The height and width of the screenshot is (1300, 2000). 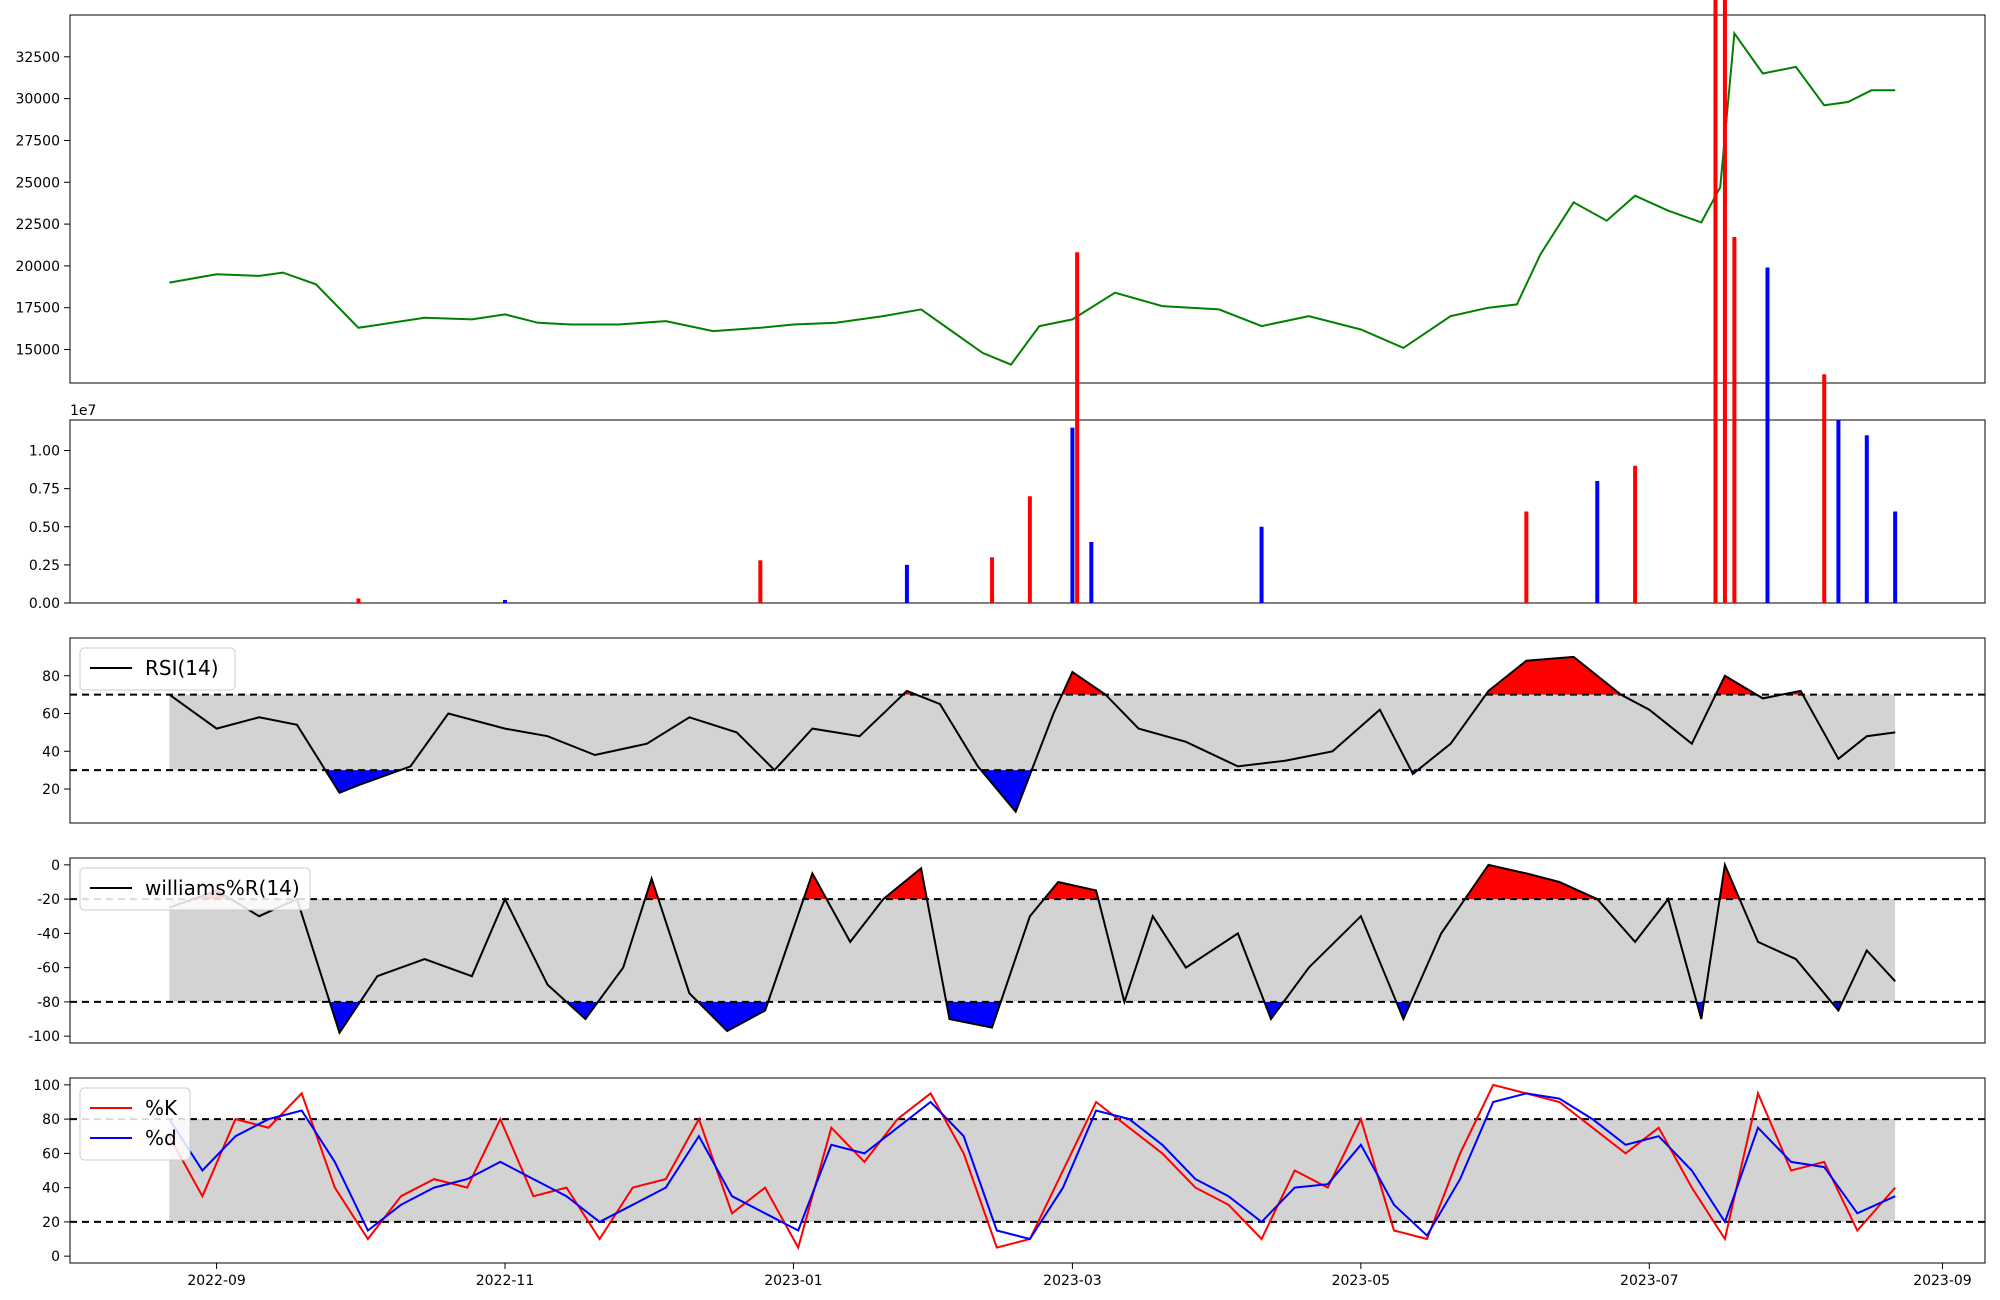 I want to click on x-tick-label: 2023-03, so click(x=1072, y=1281).